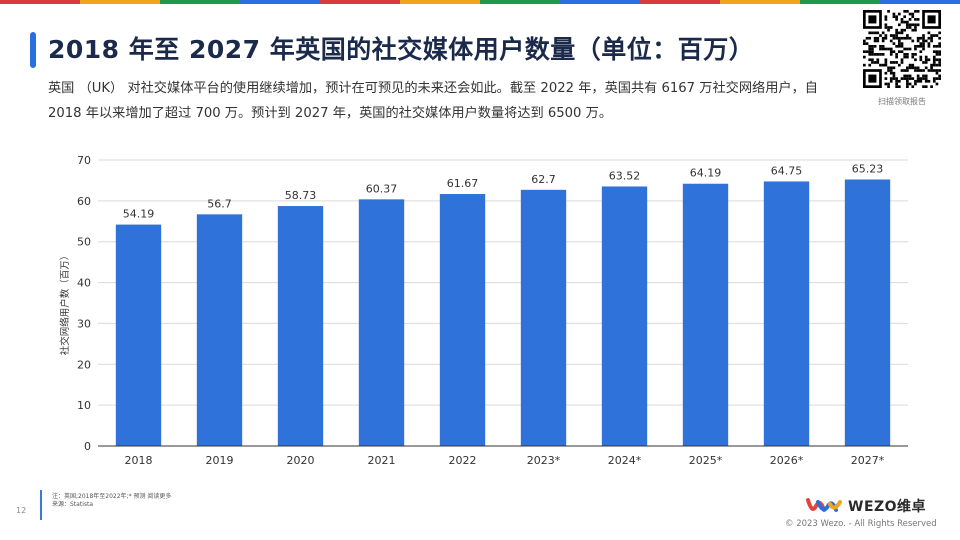 This screenshot has height=540, width=960. I want to click on footnote-marker, so click(41, 505).